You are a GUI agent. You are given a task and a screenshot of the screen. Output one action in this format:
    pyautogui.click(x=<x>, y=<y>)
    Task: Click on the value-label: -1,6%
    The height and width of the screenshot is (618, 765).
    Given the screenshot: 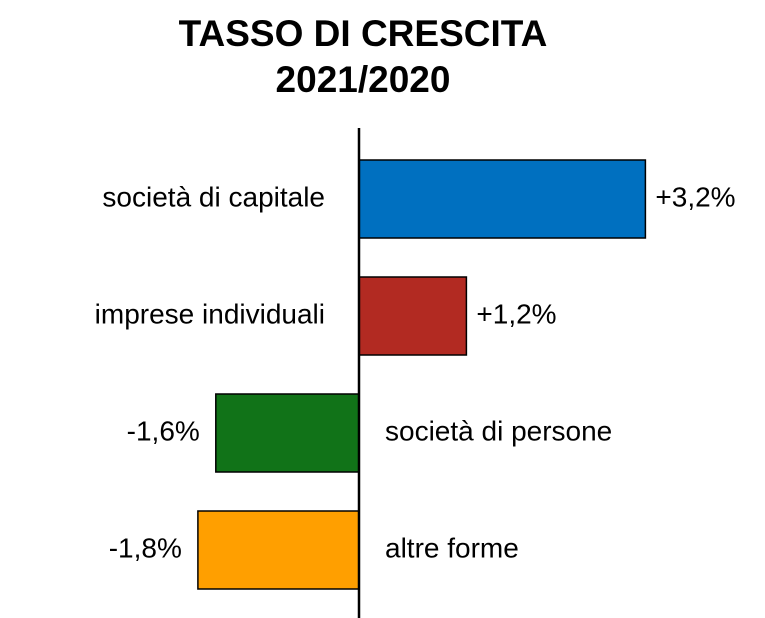 What is the action you would take?
    pyautogui.click(x=163, y=430)
    